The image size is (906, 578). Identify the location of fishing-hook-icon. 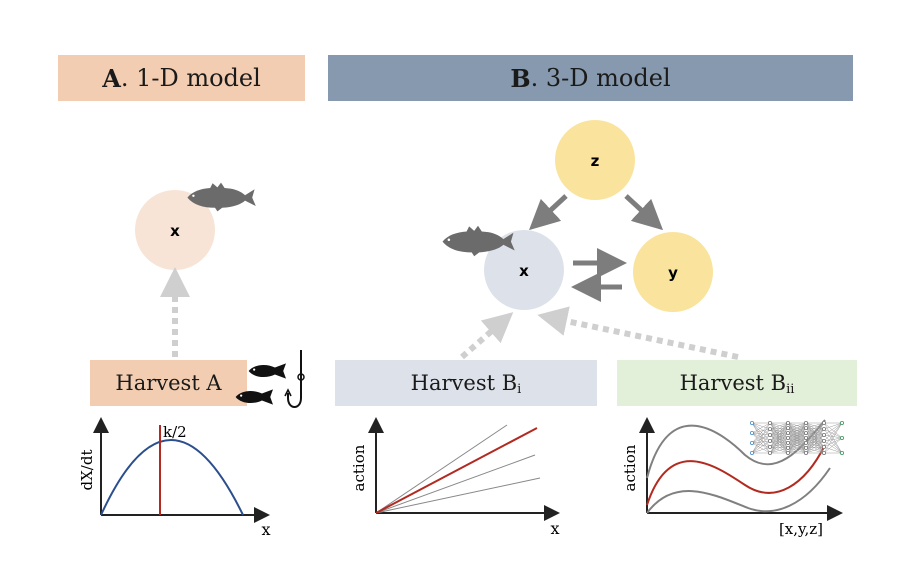
(294, 379).